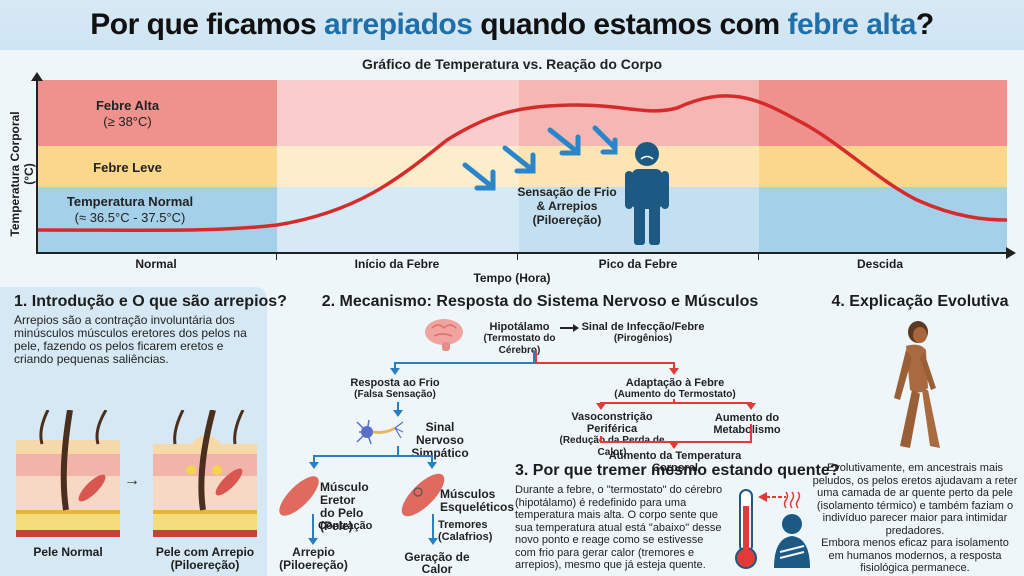 The width and height of the screenshot is (1024, 576). I want to click on node-geracao-calor: Geração de Calor, so click(437, 563).